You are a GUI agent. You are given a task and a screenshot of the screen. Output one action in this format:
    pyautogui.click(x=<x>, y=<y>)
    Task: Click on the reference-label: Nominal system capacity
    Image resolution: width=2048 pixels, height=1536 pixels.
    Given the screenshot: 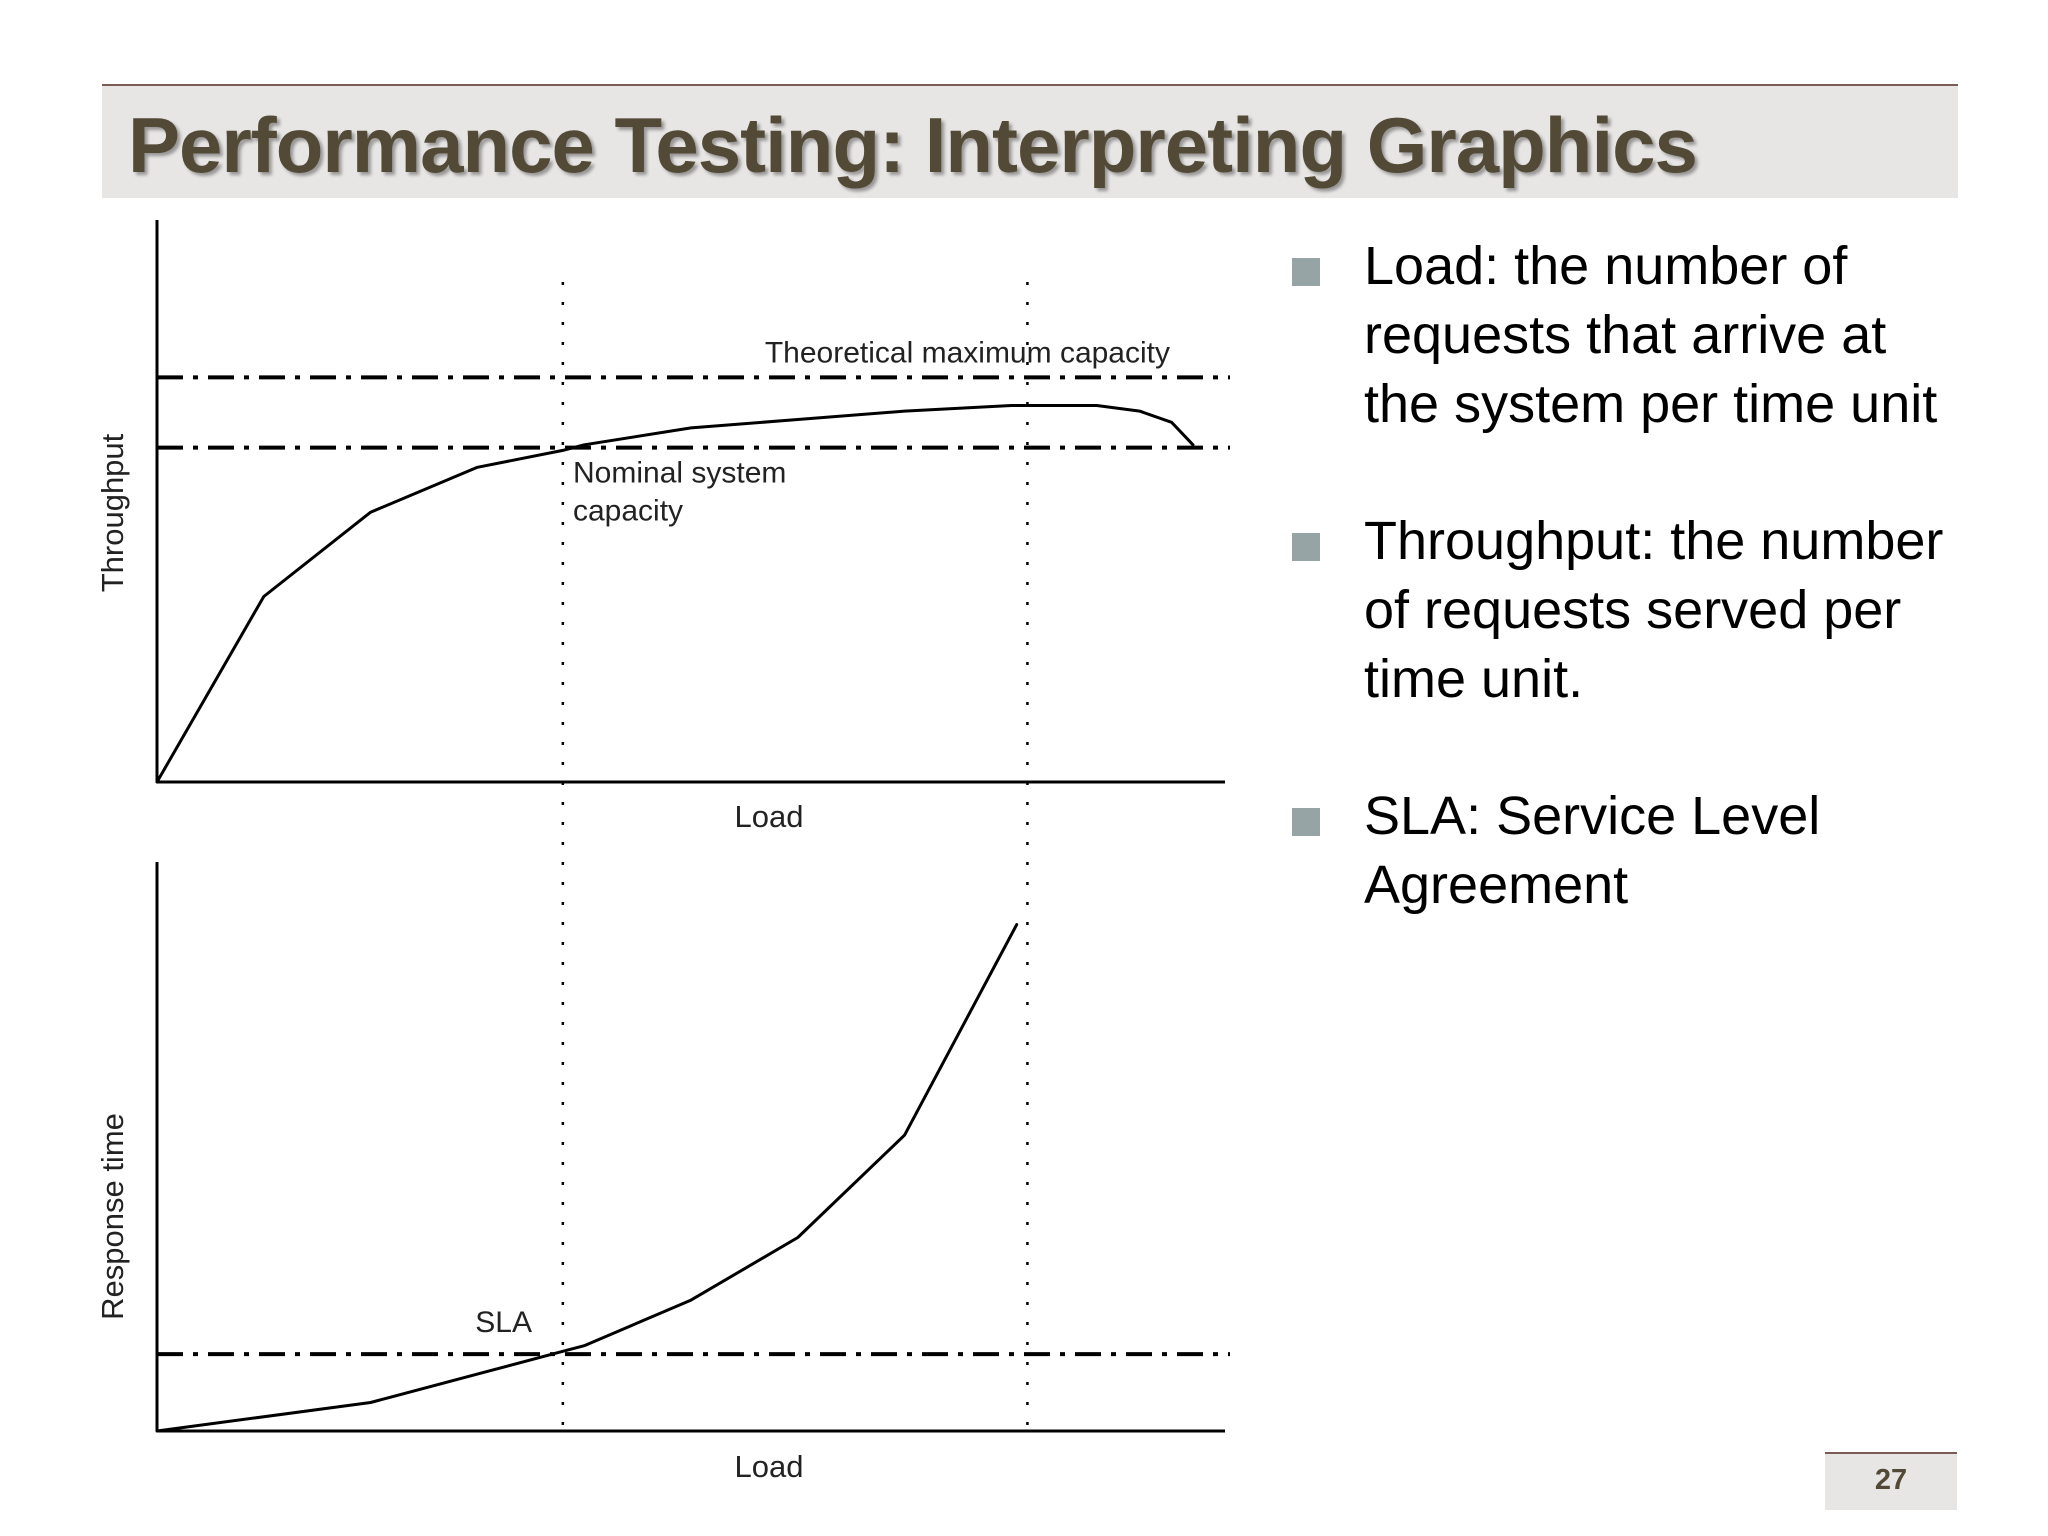 What is the action you would take?
    pyautogui.click(x=679, y=492)
    